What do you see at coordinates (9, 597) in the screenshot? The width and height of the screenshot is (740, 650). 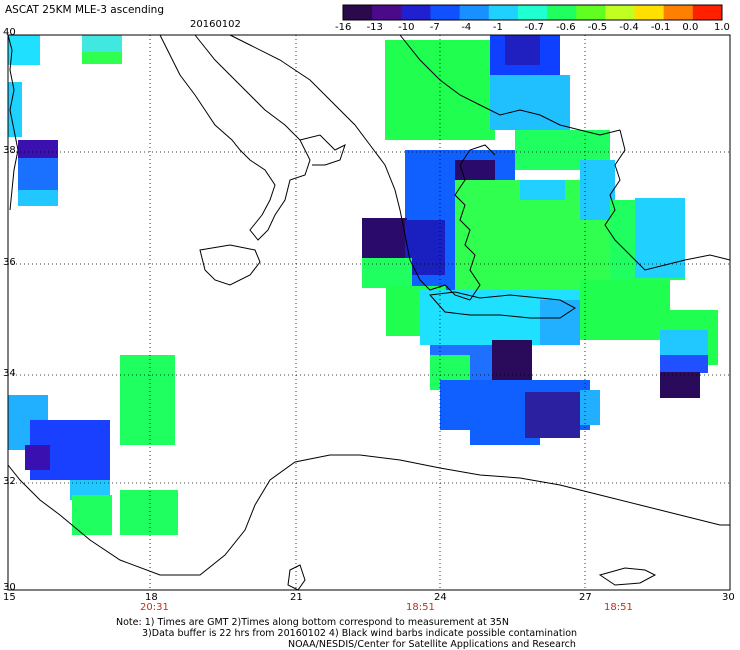 I see `lon-label: 15` at bounding box center [9, 597].